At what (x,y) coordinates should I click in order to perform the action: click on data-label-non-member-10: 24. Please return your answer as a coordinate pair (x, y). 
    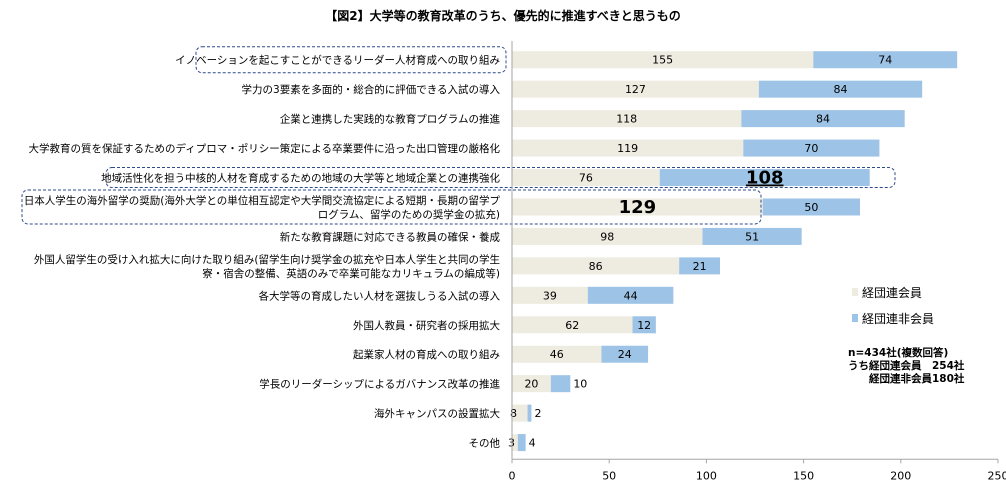
    Looking at the image, I should click on (625, 354).